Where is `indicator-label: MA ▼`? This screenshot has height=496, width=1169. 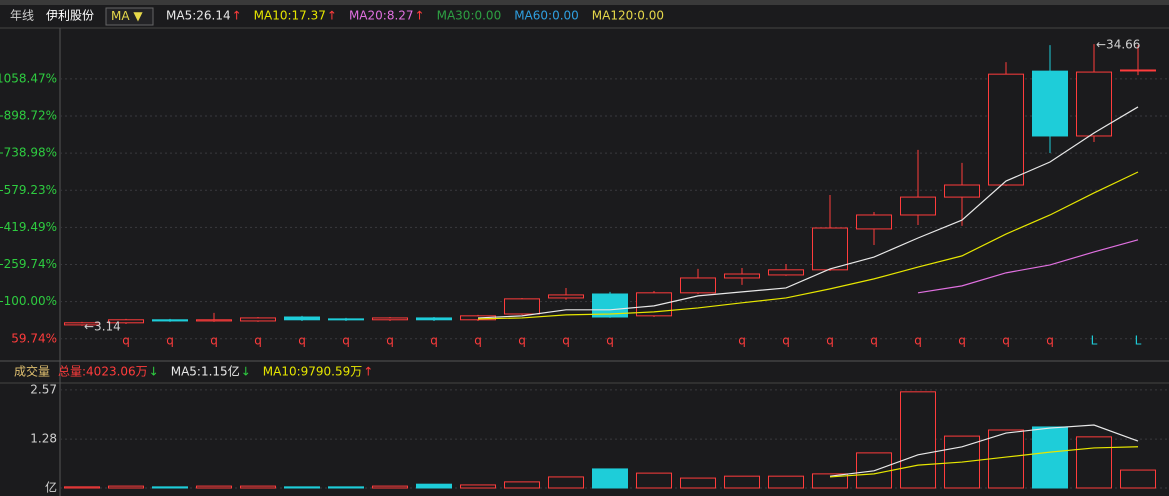 indicator-label: MA ▼ is located at coordinates (127, 16).